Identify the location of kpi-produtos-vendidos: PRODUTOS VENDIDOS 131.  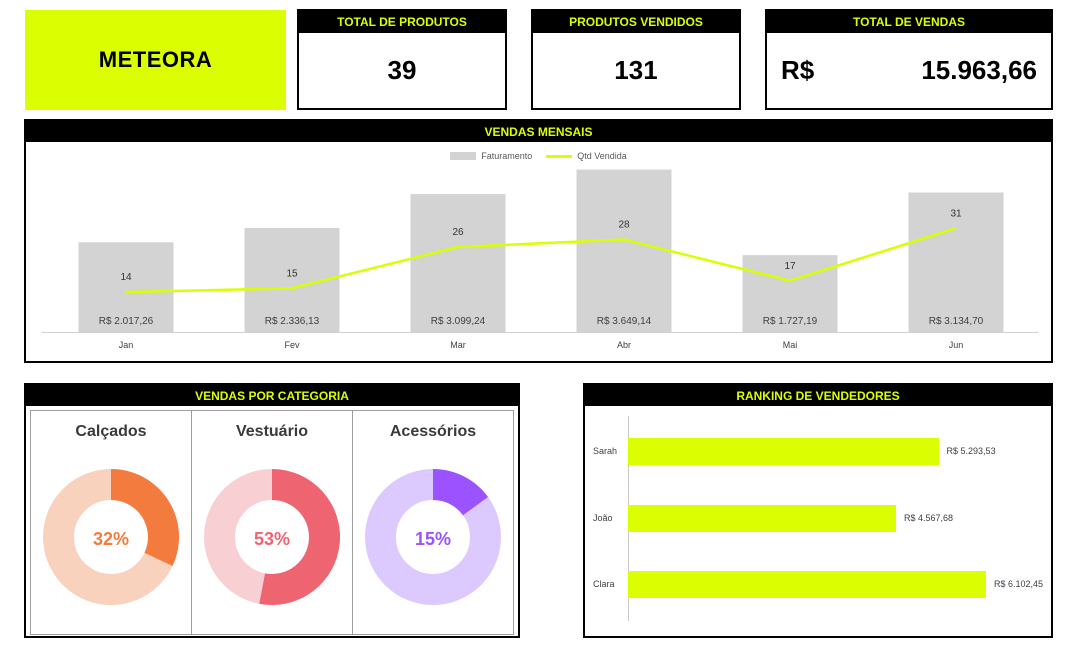
(636, 59).